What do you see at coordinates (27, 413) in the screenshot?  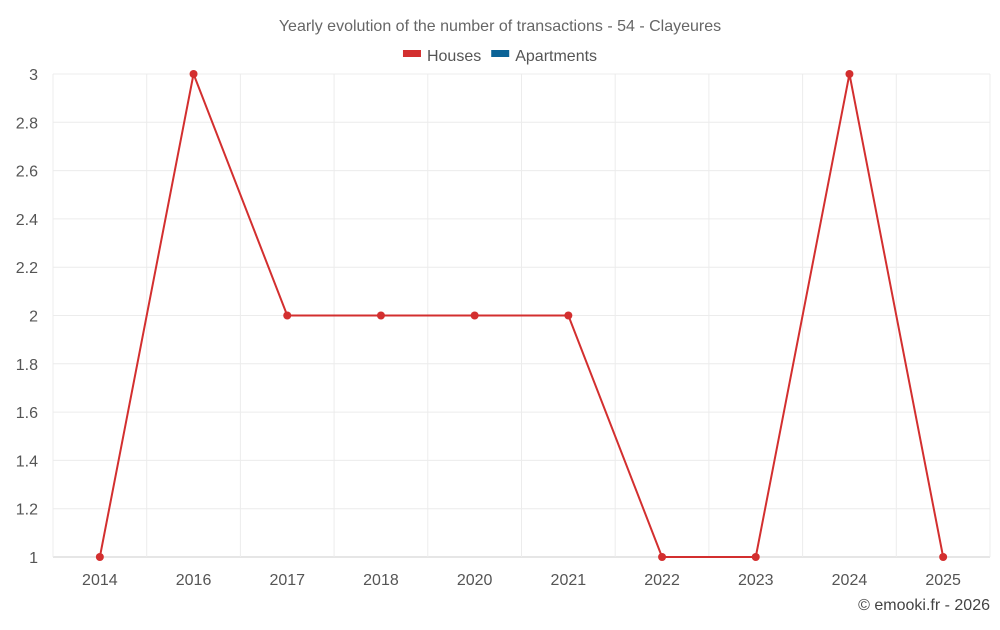 I see `y-tick-label: 1.6` at bounding box center [27, 413].